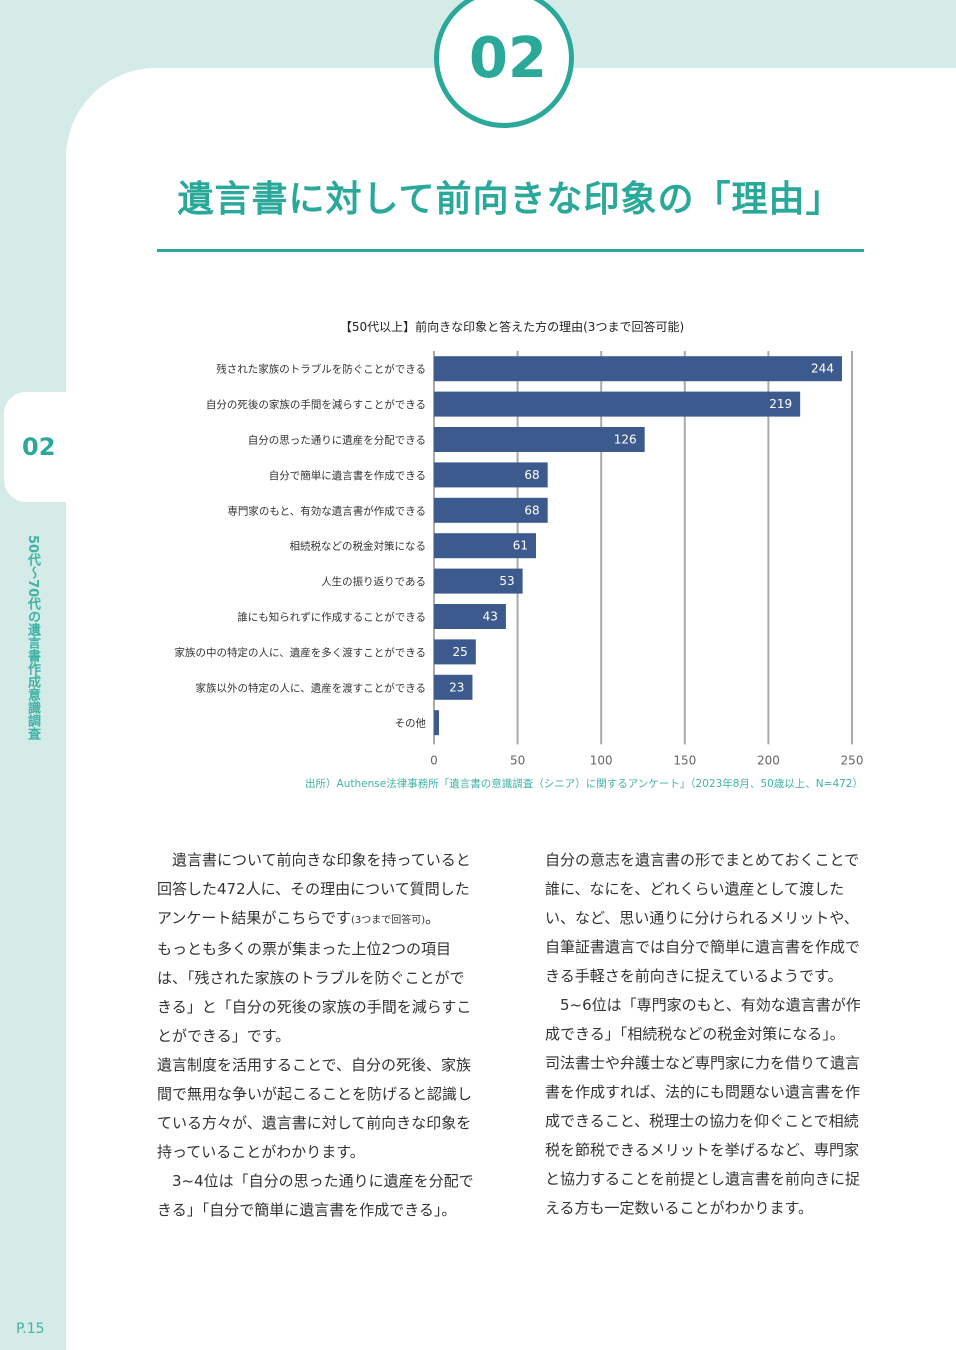 Image resolution: width=956 pixels, height=1350 pixels. Describe the element at coordinates (508, 58) in the screenshot. I see `section-number: 02` at that location.